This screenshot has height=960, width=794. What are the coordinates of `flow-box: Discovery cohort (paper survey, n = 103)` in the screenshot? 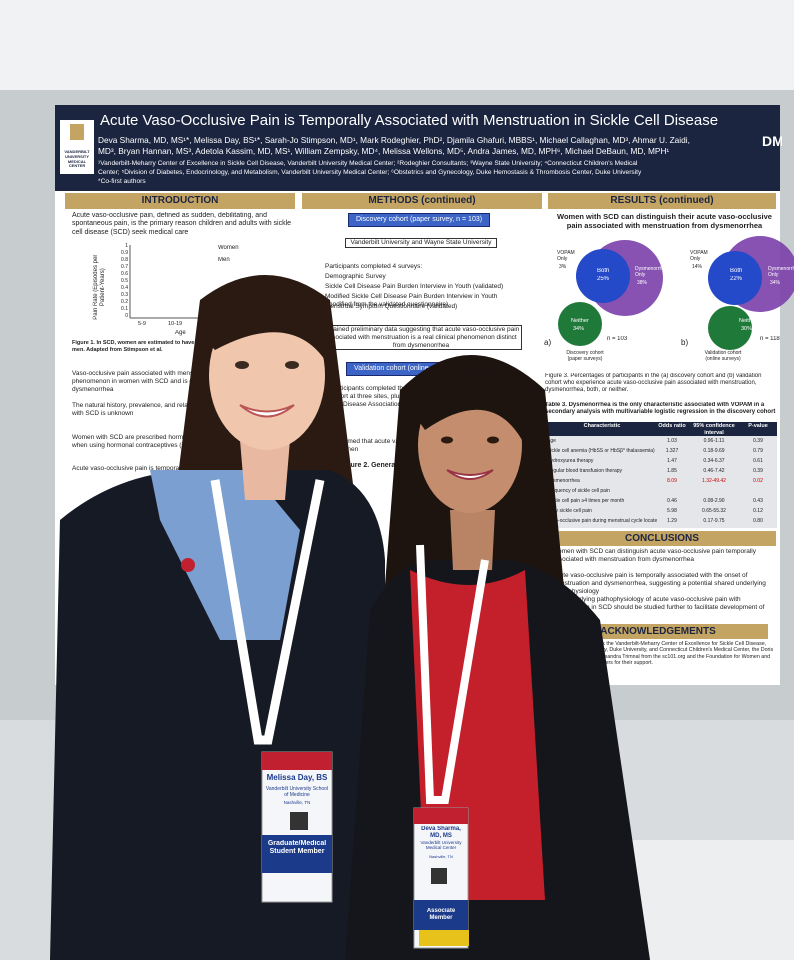 It's located at (419, 220).